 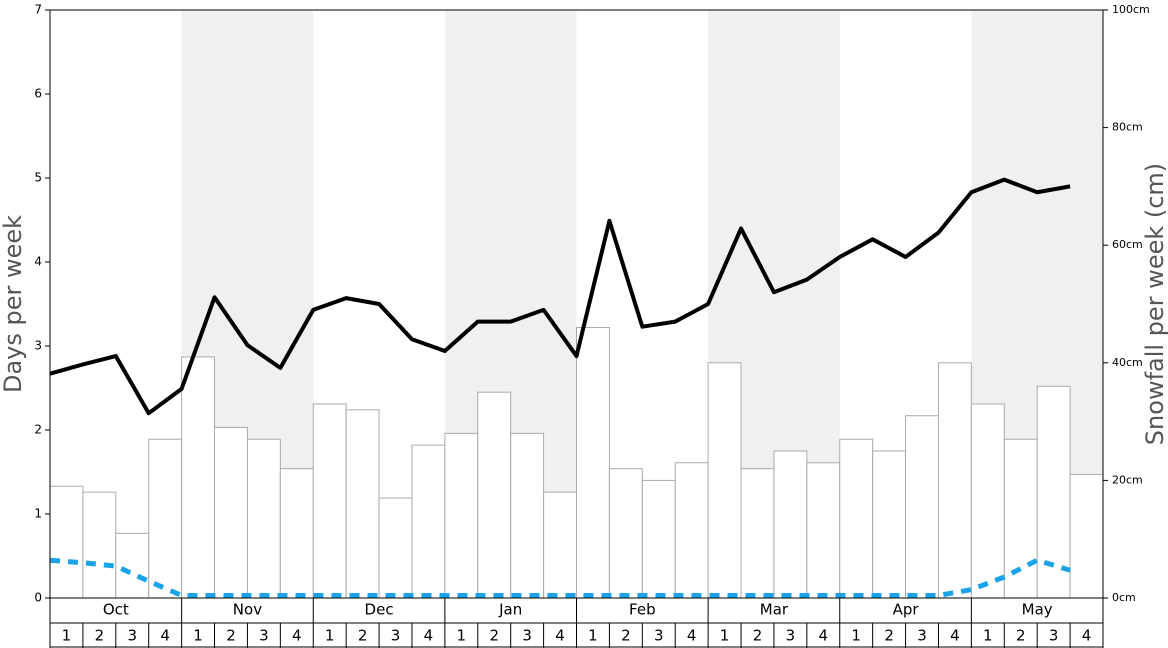 I want to click on y2-tick-label: 80cm, so click(x=1127, y=127).